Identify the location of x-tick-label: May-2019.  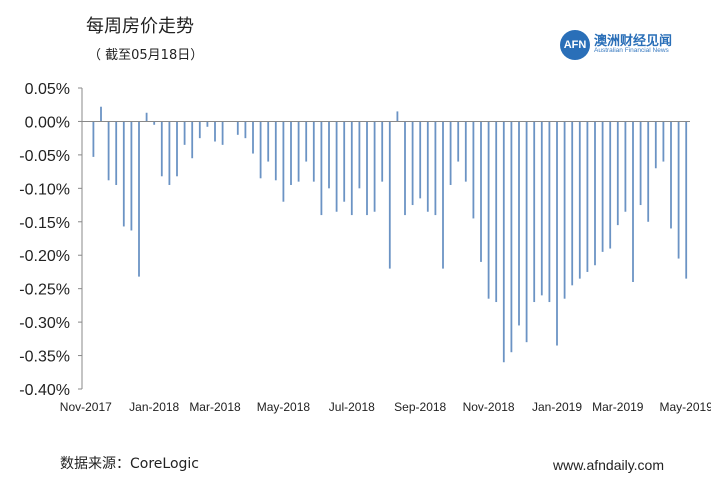
(685, 407).